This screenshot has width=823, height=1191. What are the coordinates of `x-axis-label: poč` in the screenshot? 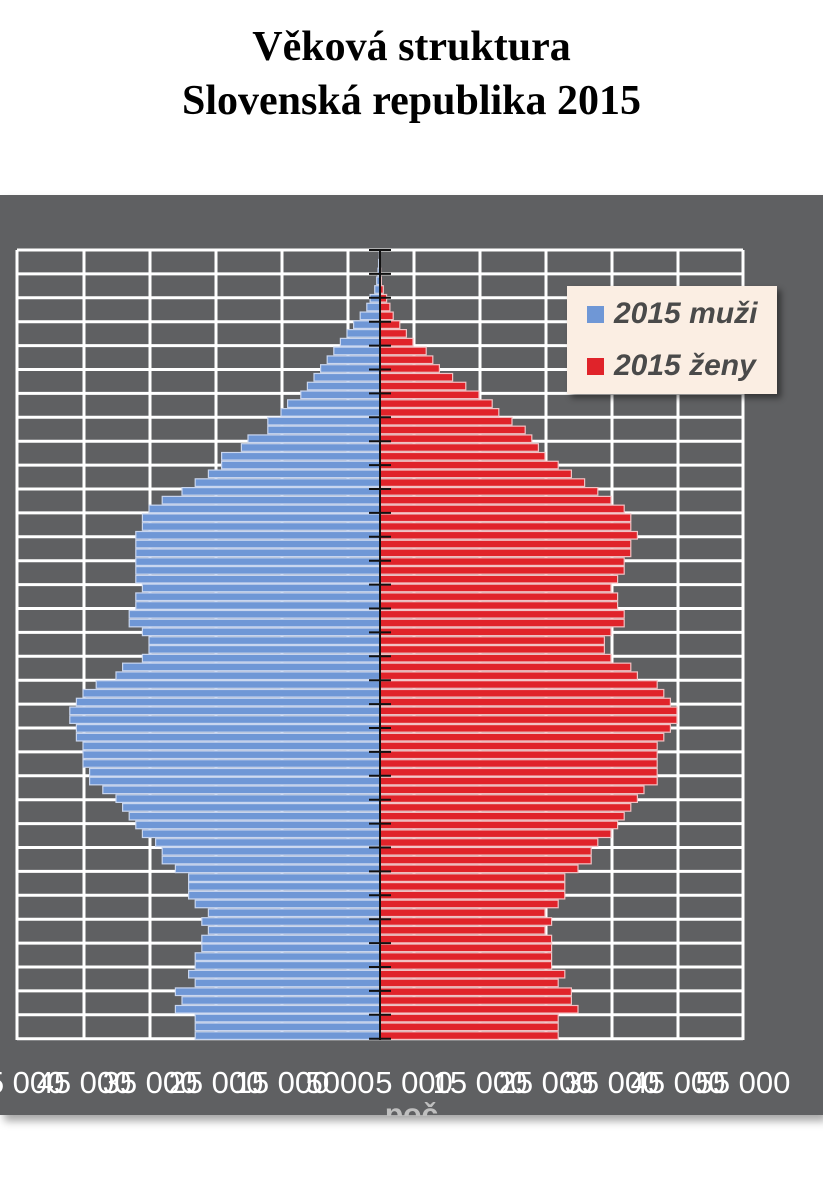 It's located at (411, 1107).